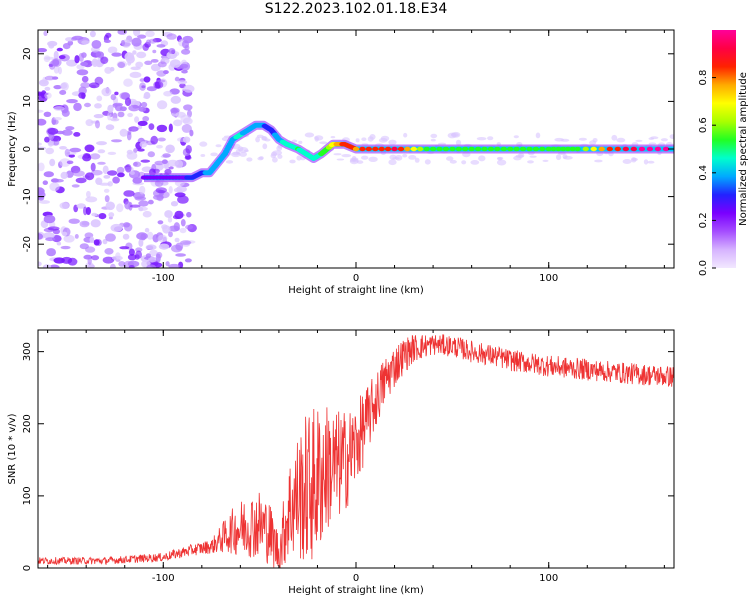 This screenshot has width=750, height=600. Describe the element at coordinates (12, 149) in the screenshot. I see `spectrogram-ylabel: Frequency (Hz)` at that location.